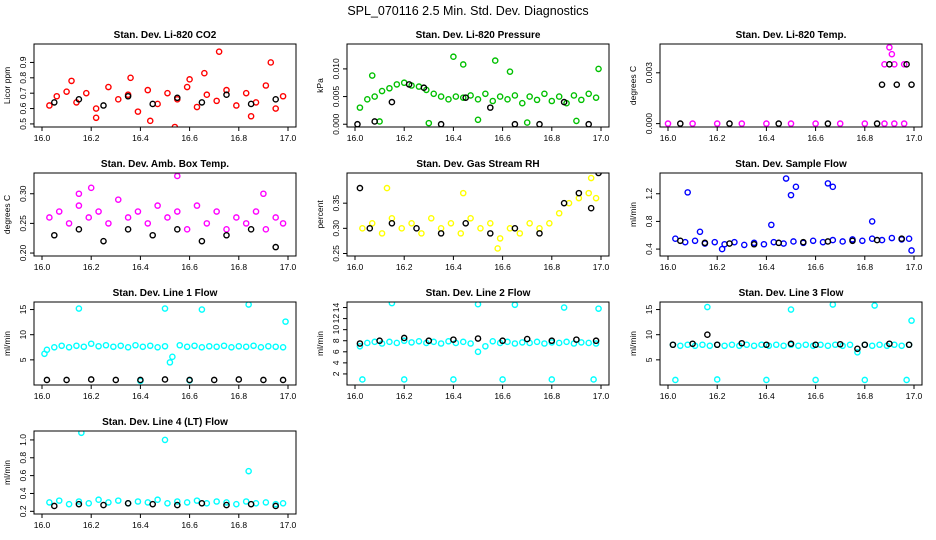 The width and height of the screenshot is (936, 540). What do you see at coordinates (23, 310) in the screenshot?
I see `y-tick-label: 15` at bounding box center [23, 310].